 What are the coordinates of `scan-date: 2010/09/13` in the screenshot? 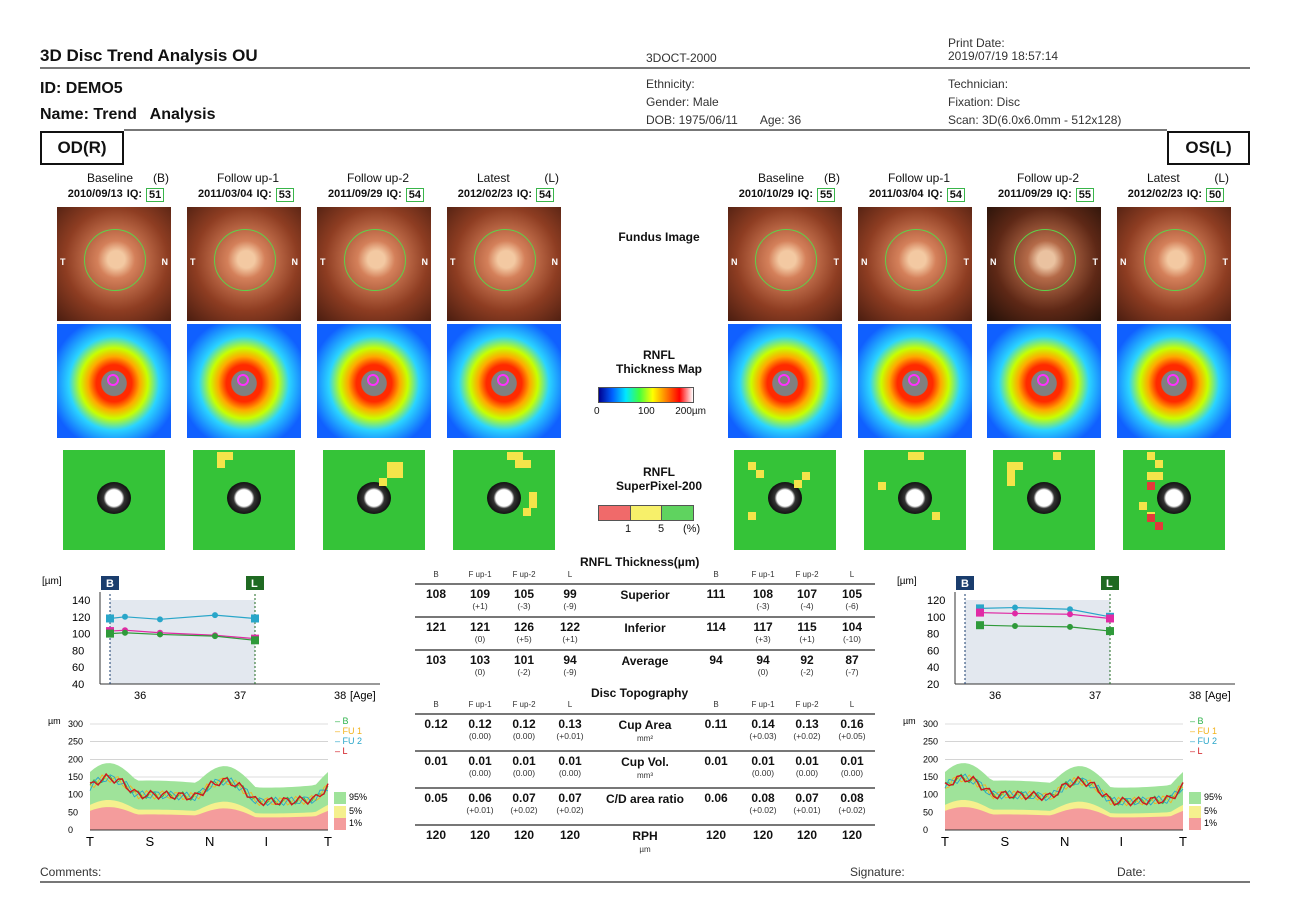 It's located at (95, 194).